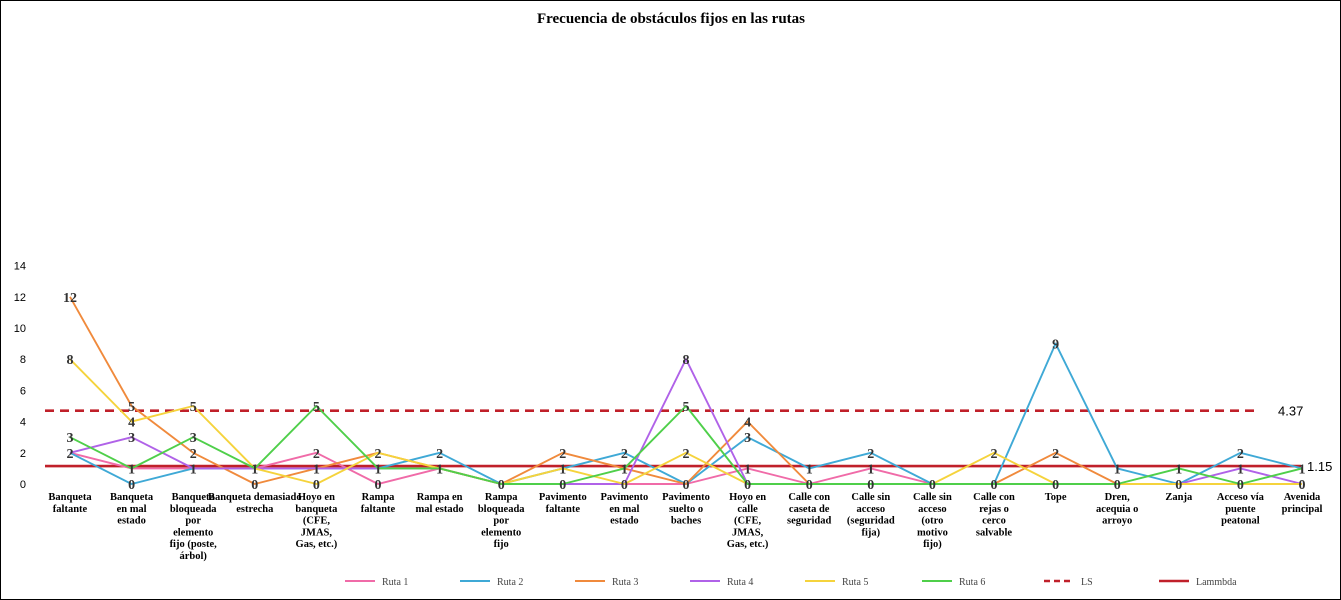  I want to click on legend-label: Ruta 2, so click(510, 582).